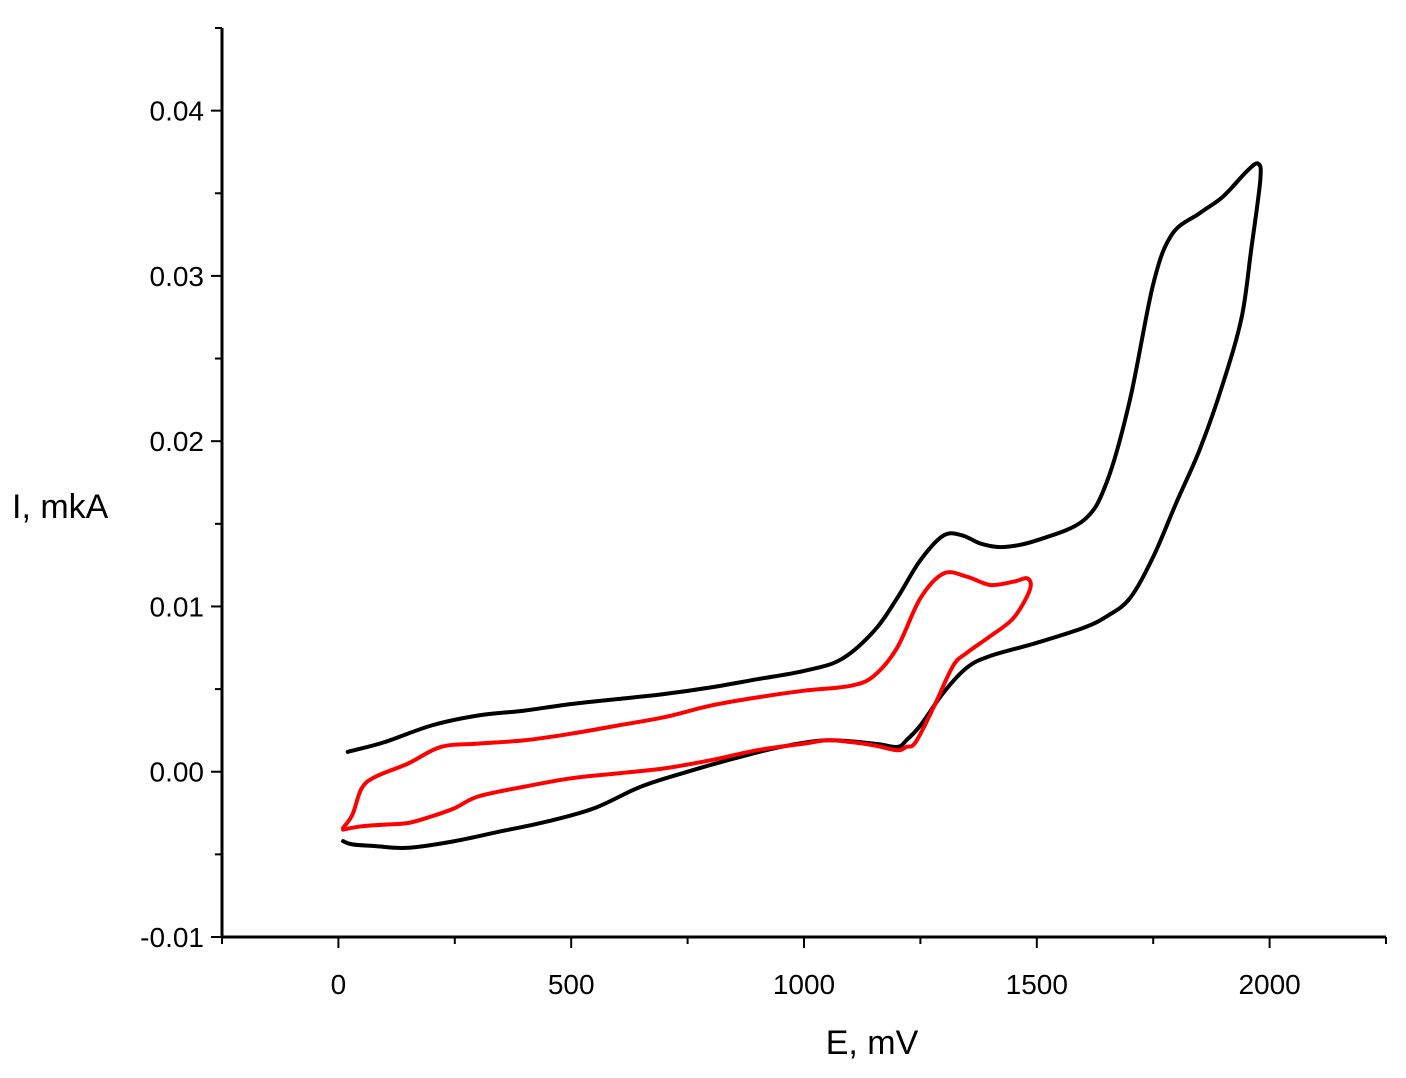  I want to click on x-tick-label: 1500, so click(1037, 984).